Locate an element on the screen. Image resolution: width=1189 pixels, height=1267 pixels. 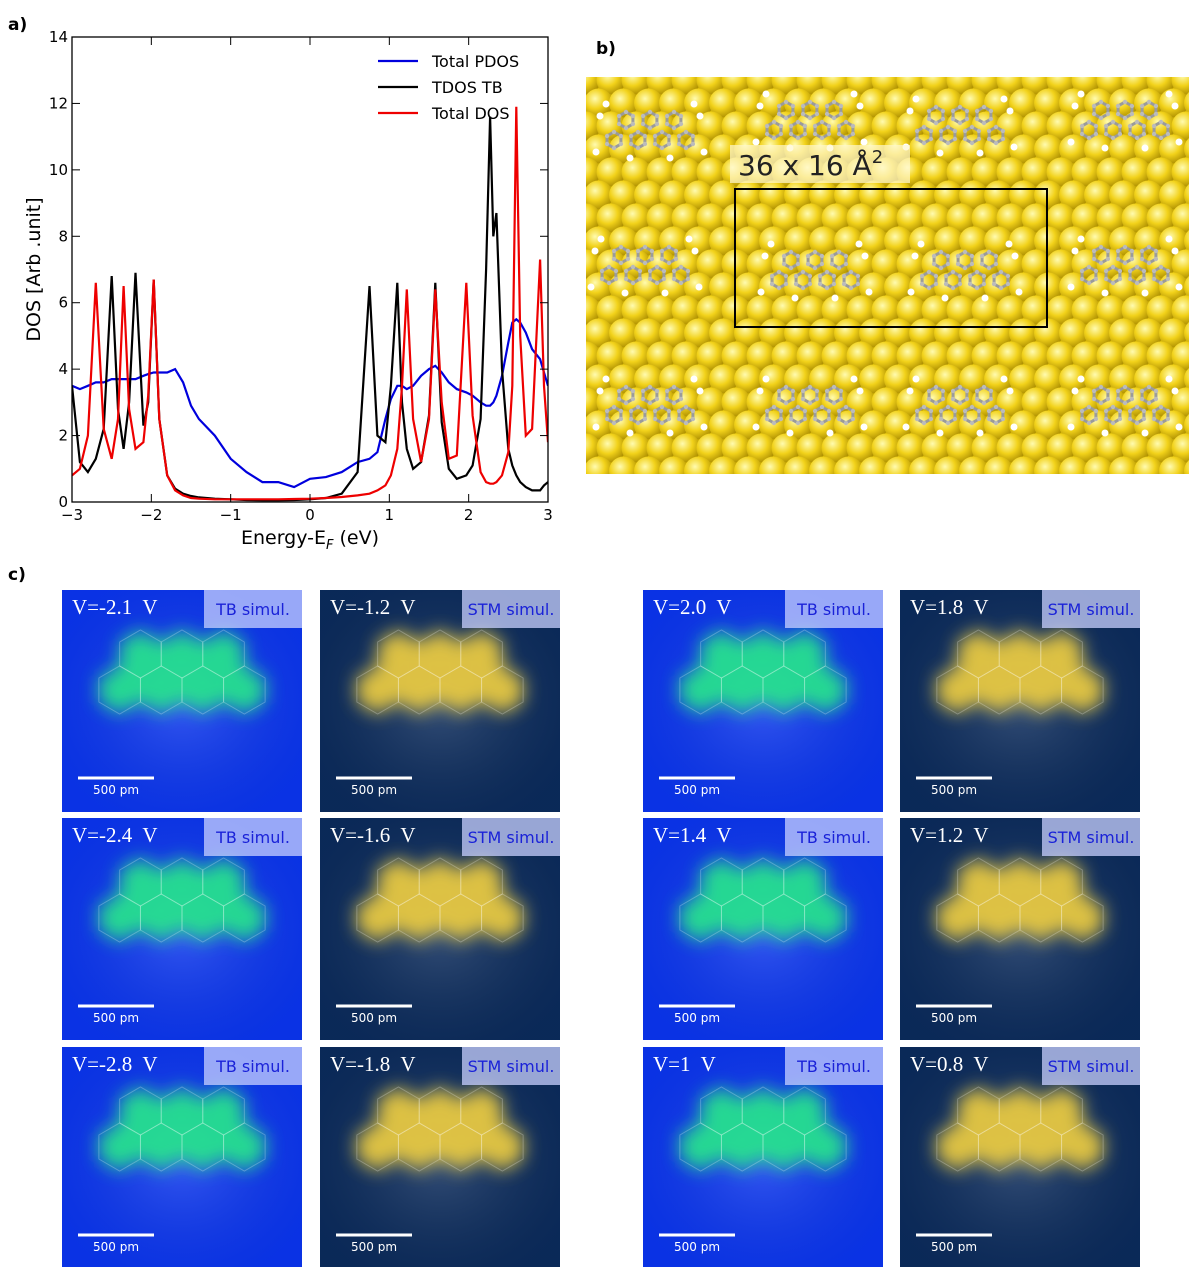
stm-tile: V=2.0 V TB simul. 500 pm is located at coordinates (763, 701).